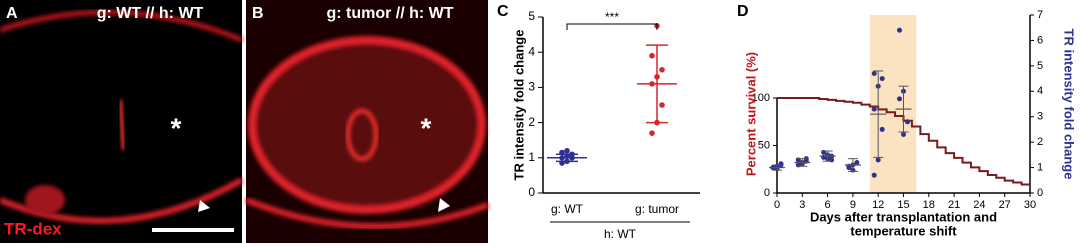 The height and width of the screenshot is (248, 1080). Describe the element at coordinates (853, 205) in the screenshot. I see `x-tick-label: 9` at that location.